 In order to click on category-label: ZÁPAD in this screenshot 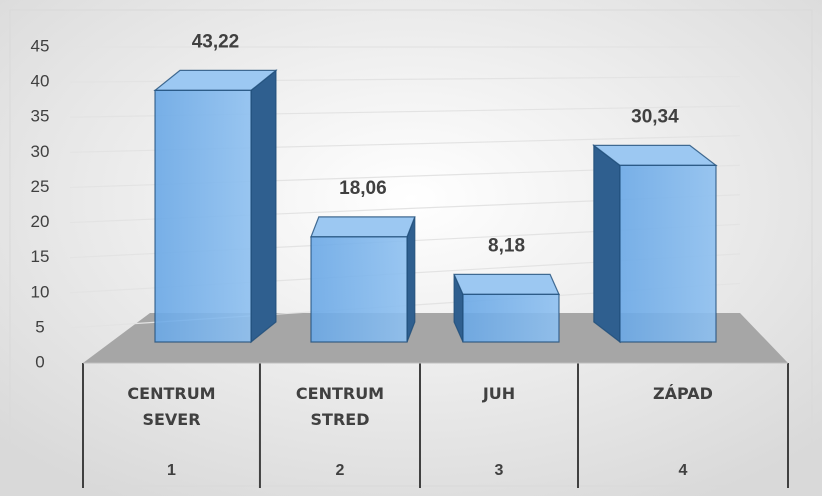, I will do `click(683, 393)`.